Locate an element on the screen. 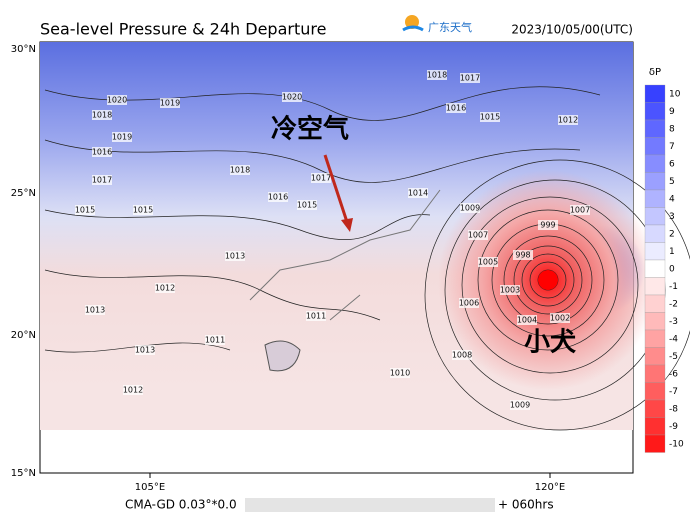  obscured-text is located at coordinates (370, 505).